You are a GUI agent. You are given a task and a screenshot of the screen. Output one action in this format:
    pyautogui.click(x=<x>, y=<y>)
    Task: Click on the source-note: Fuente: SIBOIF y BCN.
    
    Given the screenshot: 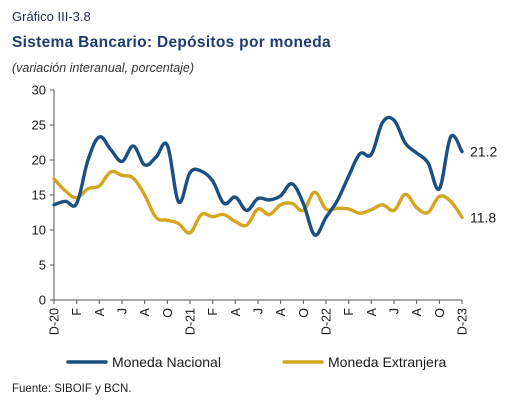 What is the action you would take?
    pyautogui.click(x=72, y=389)
    